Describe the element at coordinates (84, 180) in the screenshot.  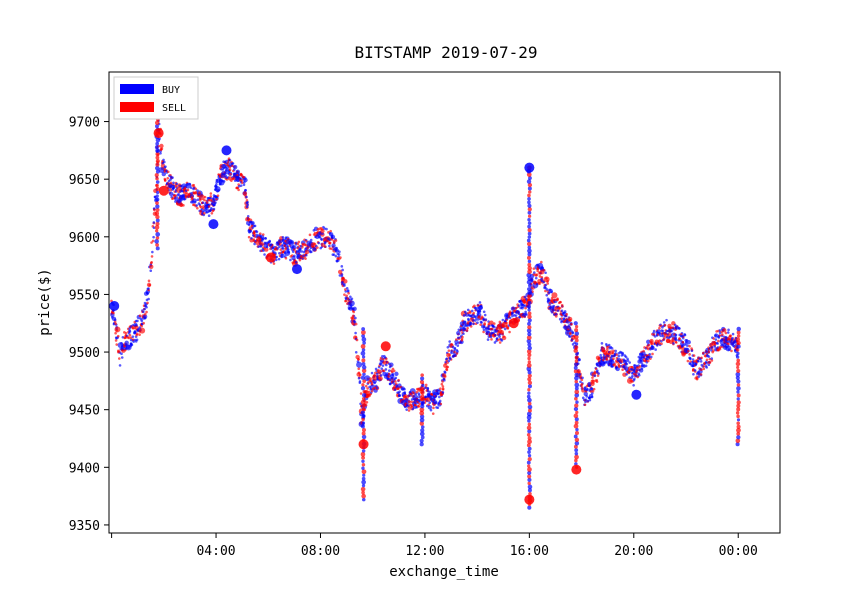
I see `y-tick-label: 9650` at that location.